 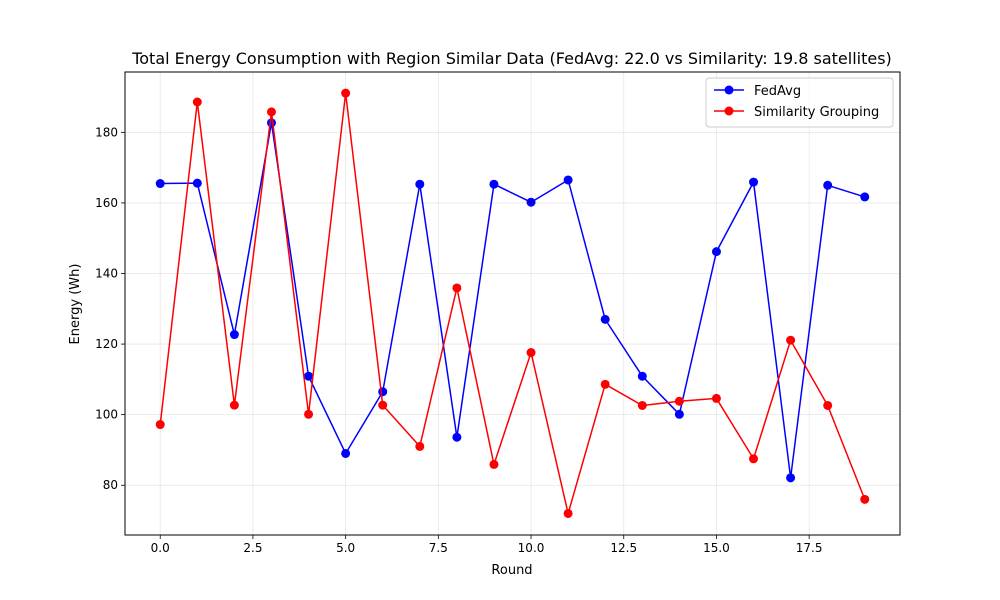 What do you see at coordinates (106, 344) in the screenshot?
I see `y-tick-label: 120` at bounding box center [106, 344].